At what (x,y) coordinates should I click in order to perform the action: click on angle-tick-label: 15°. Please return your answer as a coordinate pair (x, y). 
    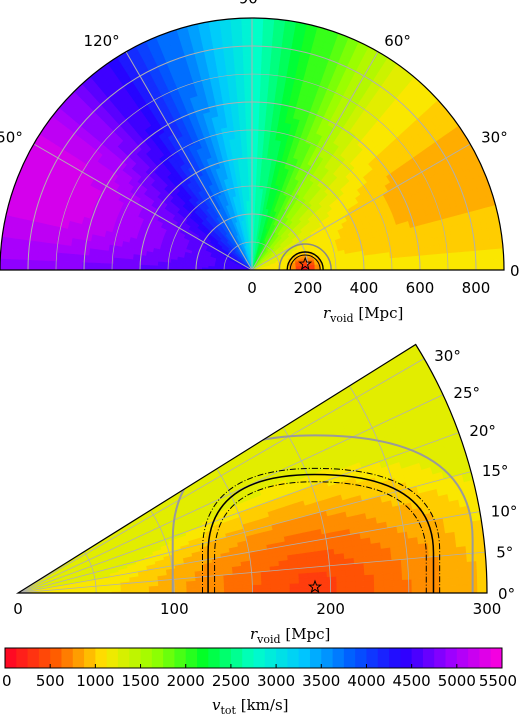
    Looking at the image, I should click on (495, 471).